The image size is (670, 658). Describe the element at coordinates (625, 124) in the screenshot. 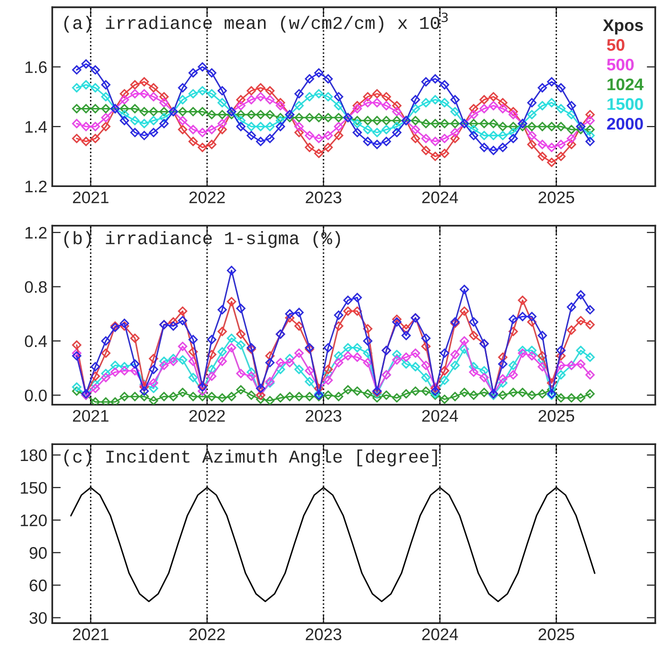

I see `series-label: 2000` at that location.